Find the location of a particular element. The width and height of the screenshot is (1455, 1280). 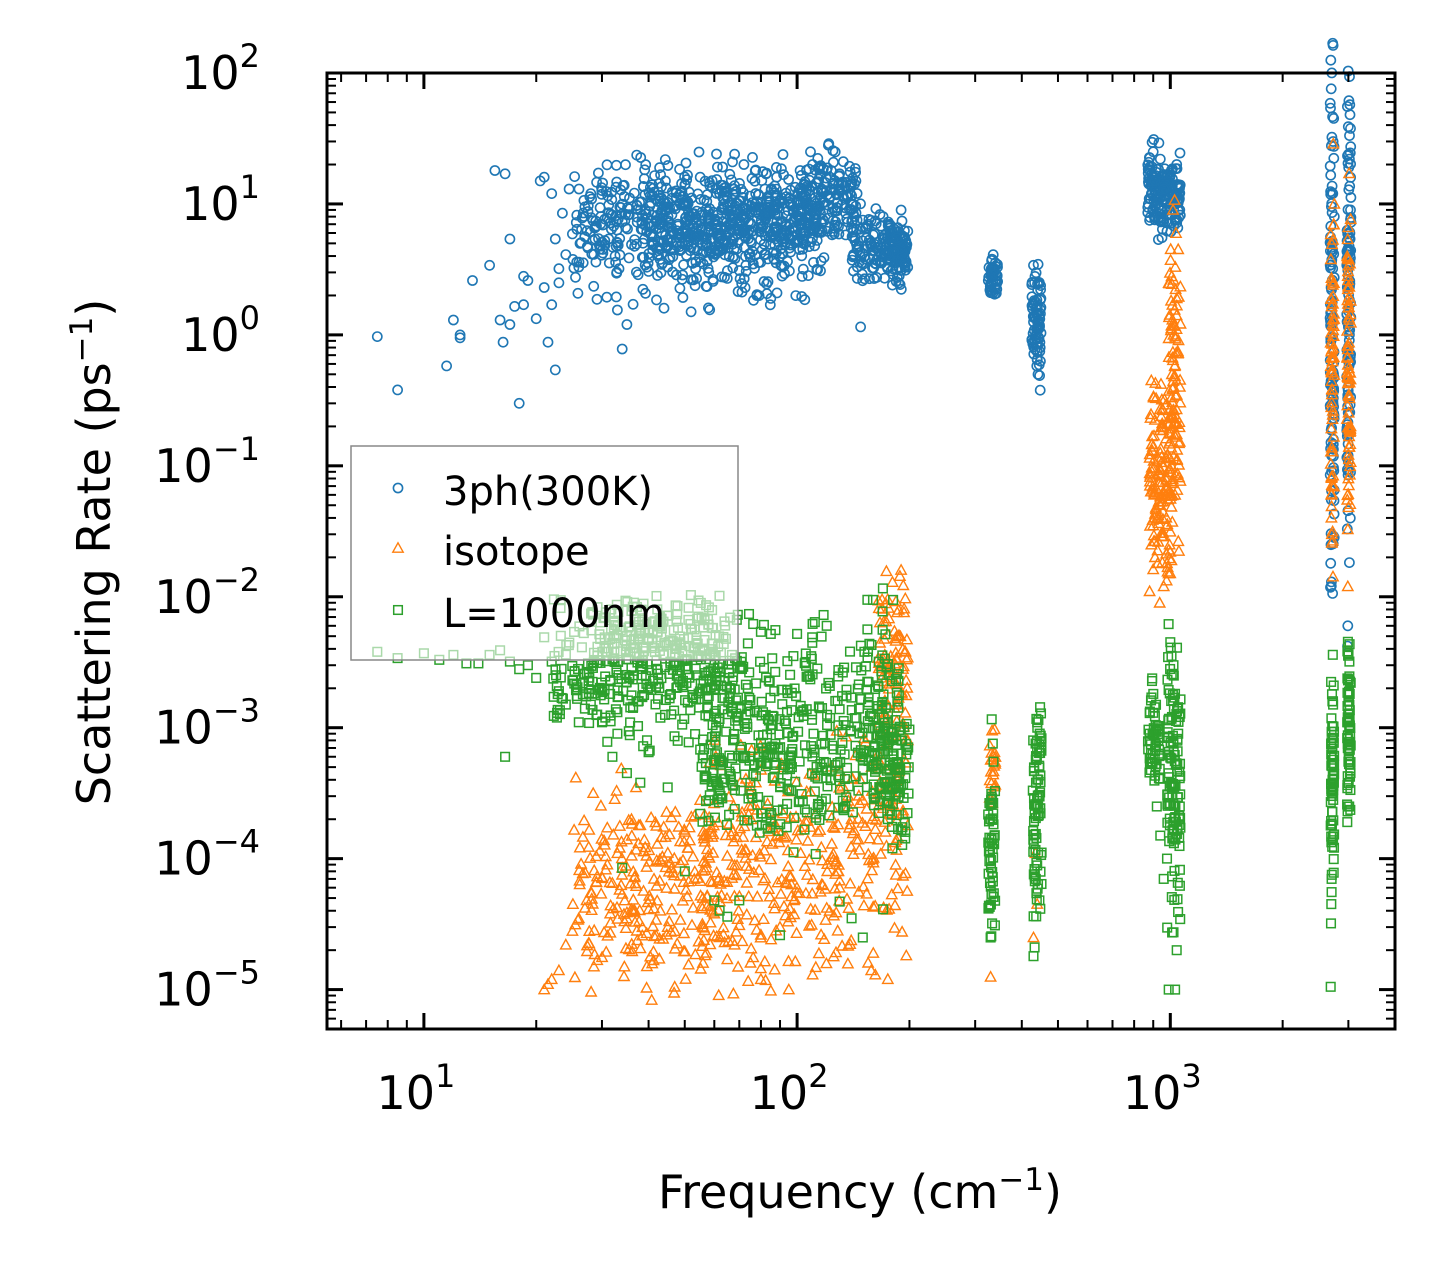

legend-label: L=1000nm is located at coordinates (554, 614).